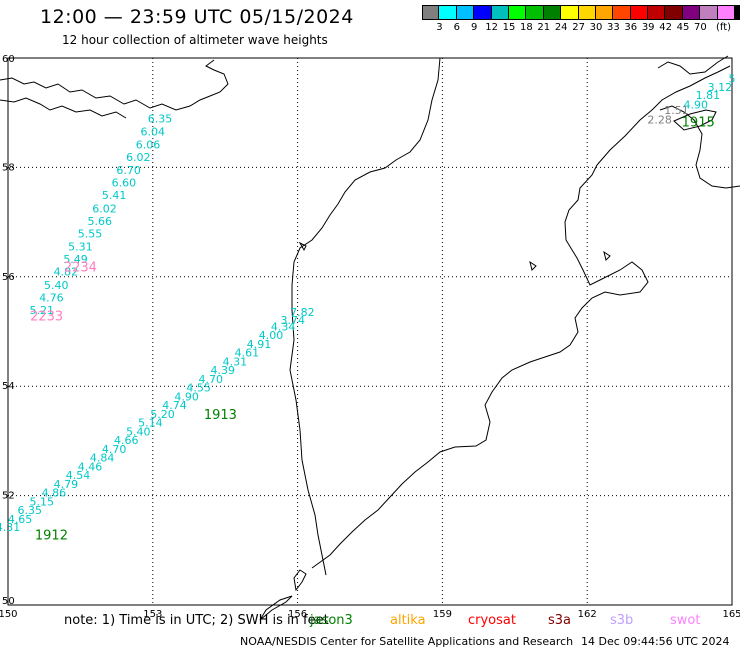 Image resolution: width=740 pixels, height=650 pixels. What do you see at coordinates (492, 620) in the screenshot?
I see `mission-label: cryosat` at bounding box center [492, 620].